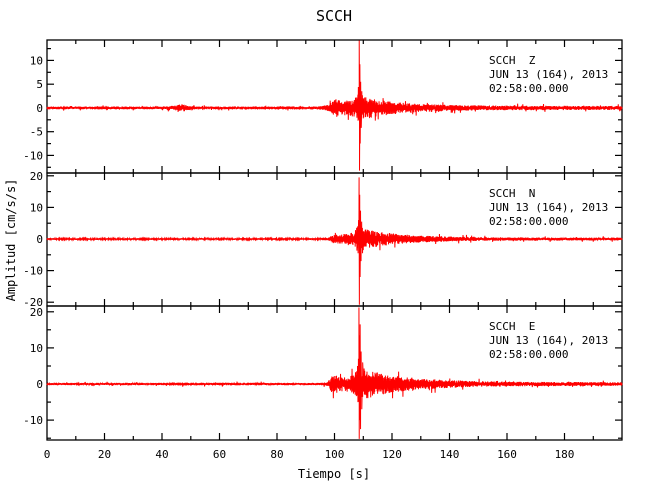 Image resolution: width=650 pixels, height=500 pixels. What do you see at coordinates (11, 240) in the screenshot?
I see `y-axis-label: Amplitud [cm/s/s]` at bounding box center [11, 240].